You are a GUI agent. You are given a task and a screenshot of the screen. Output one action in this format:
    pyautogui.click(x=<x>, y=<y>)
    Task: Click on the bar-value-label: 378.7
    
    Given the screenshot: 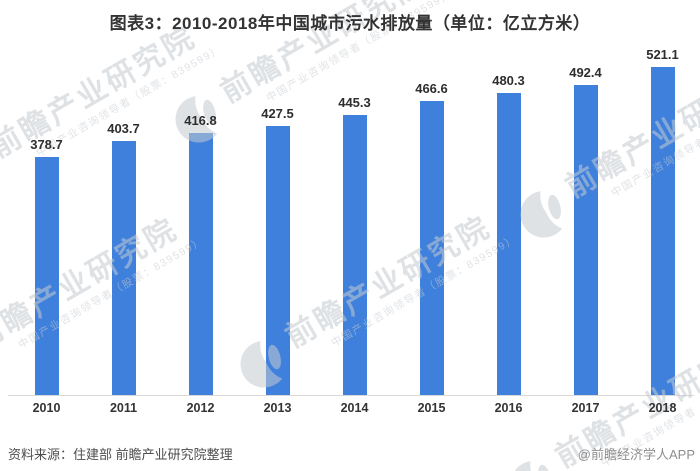 What is the action you would take?
    pyautogui.click(x=46, y=144)
    